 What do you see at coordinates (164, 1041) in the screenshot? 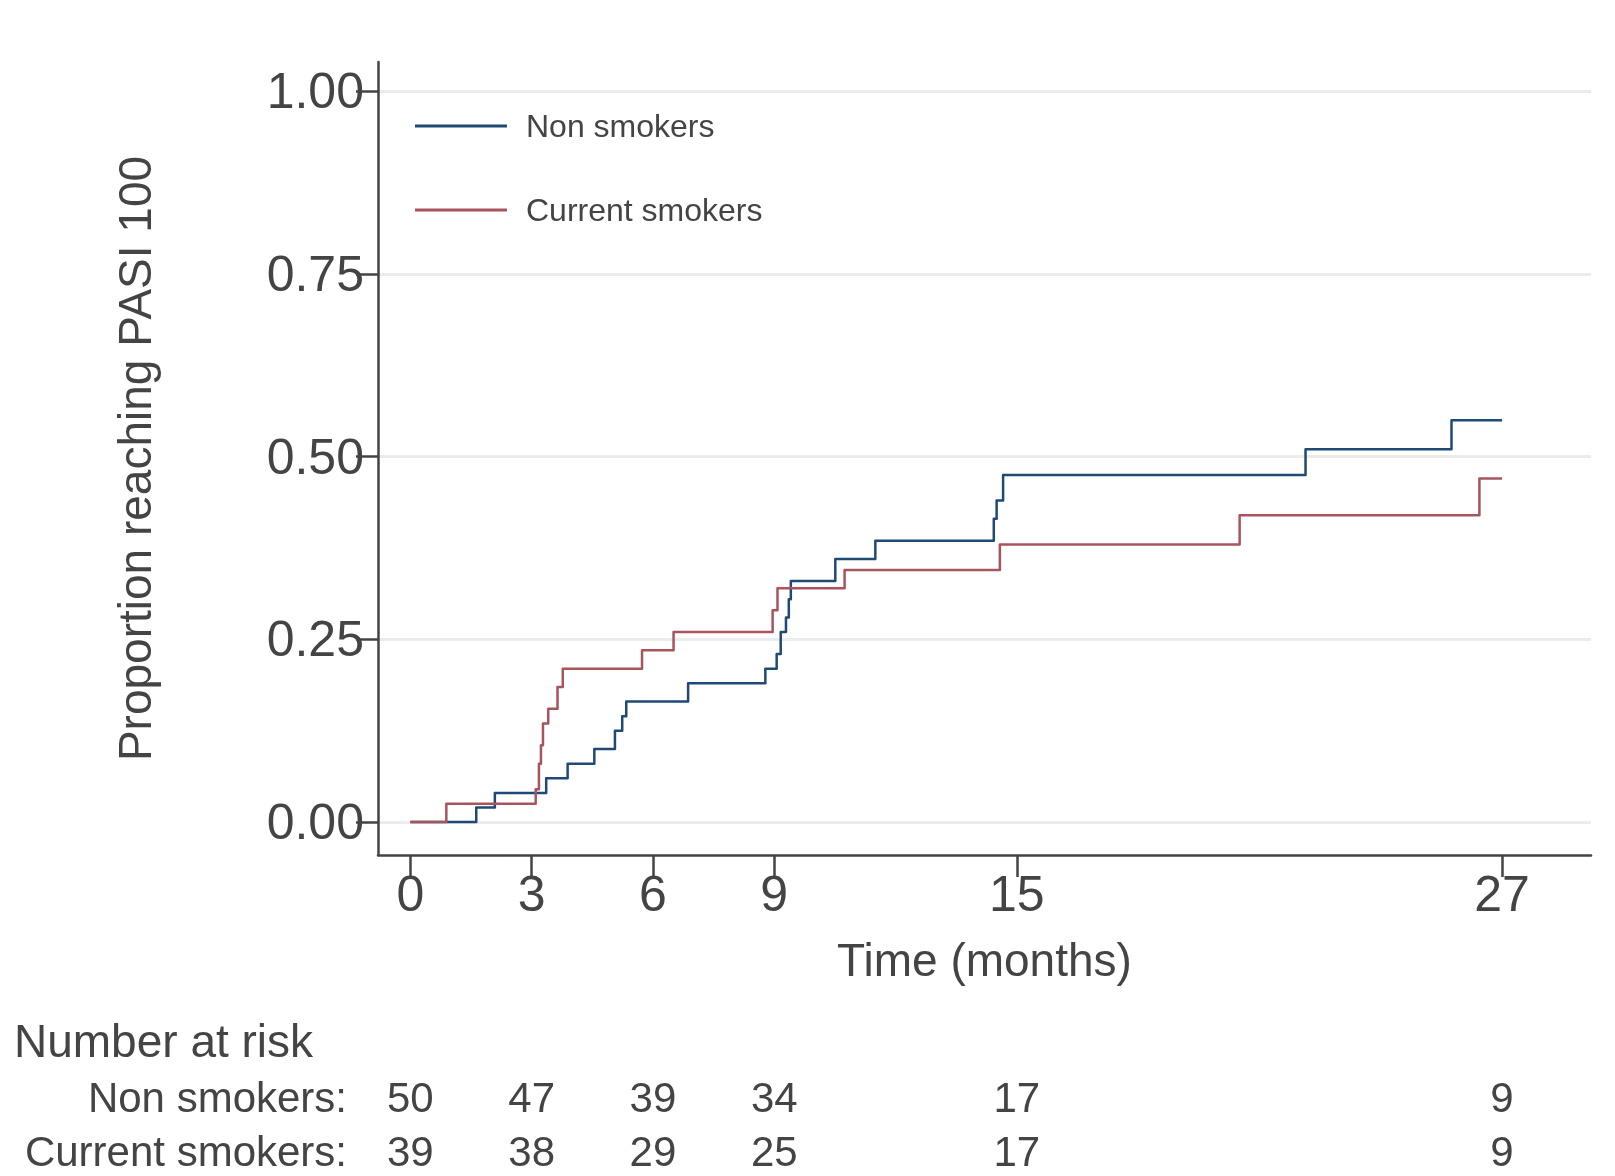
I see `text: Number at risk` at bounding box center [164, 1041].